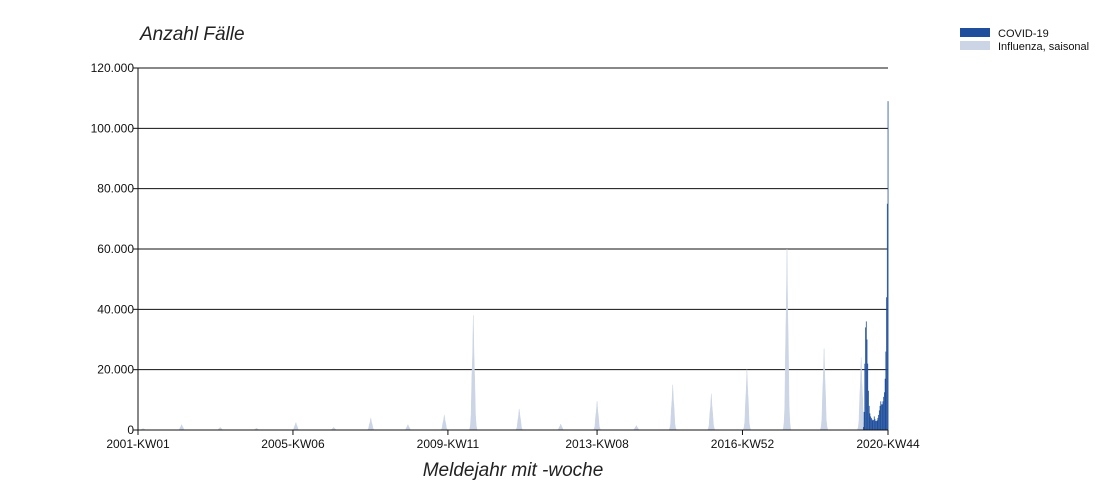 The width and height of the screenshot is (1112, 496). I want to click on x-tick-label: 2009-KW11, so click(448, 444).